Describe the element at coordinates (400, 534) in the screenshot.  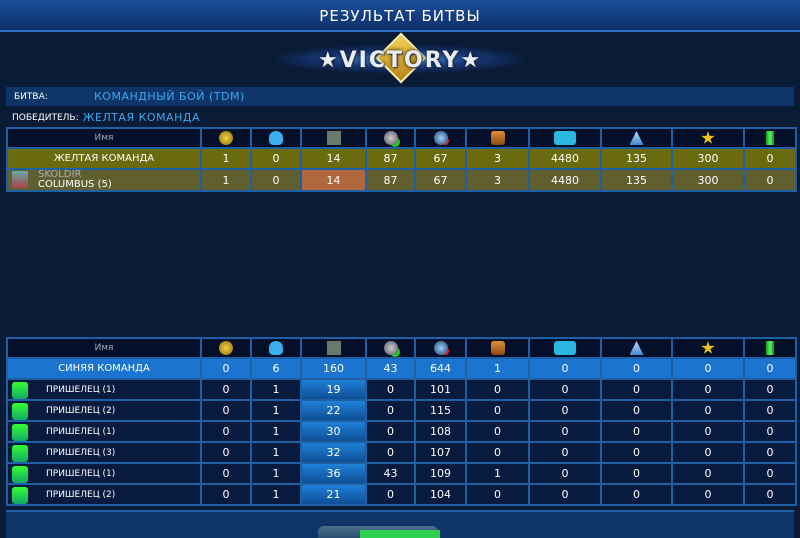
I see `continue-button-glow` at that location.